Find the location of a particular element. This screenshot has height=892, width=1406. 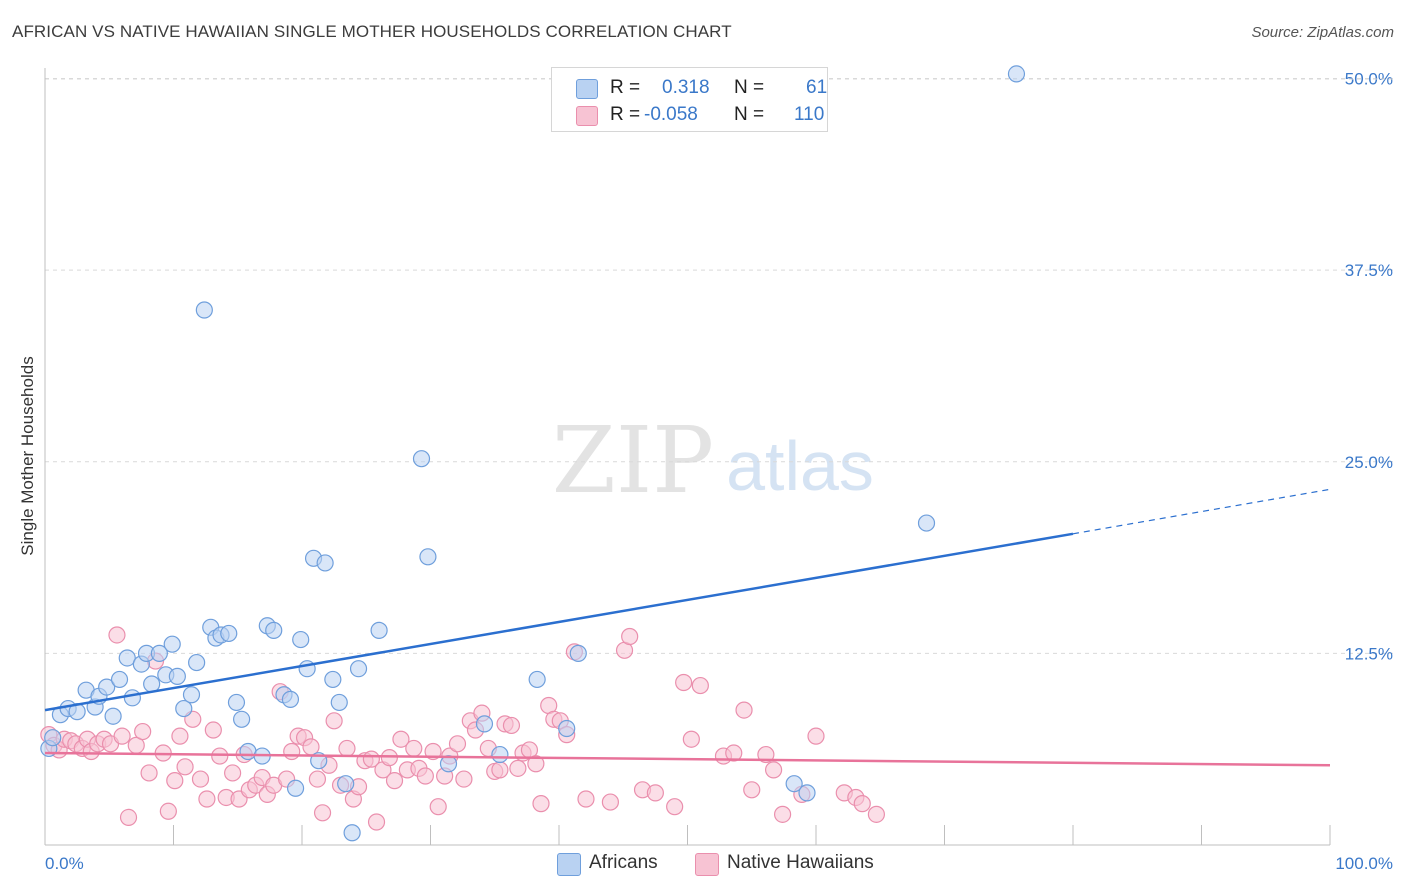

y-tick-label: 12.5% is located at coordinates (1369, 653).